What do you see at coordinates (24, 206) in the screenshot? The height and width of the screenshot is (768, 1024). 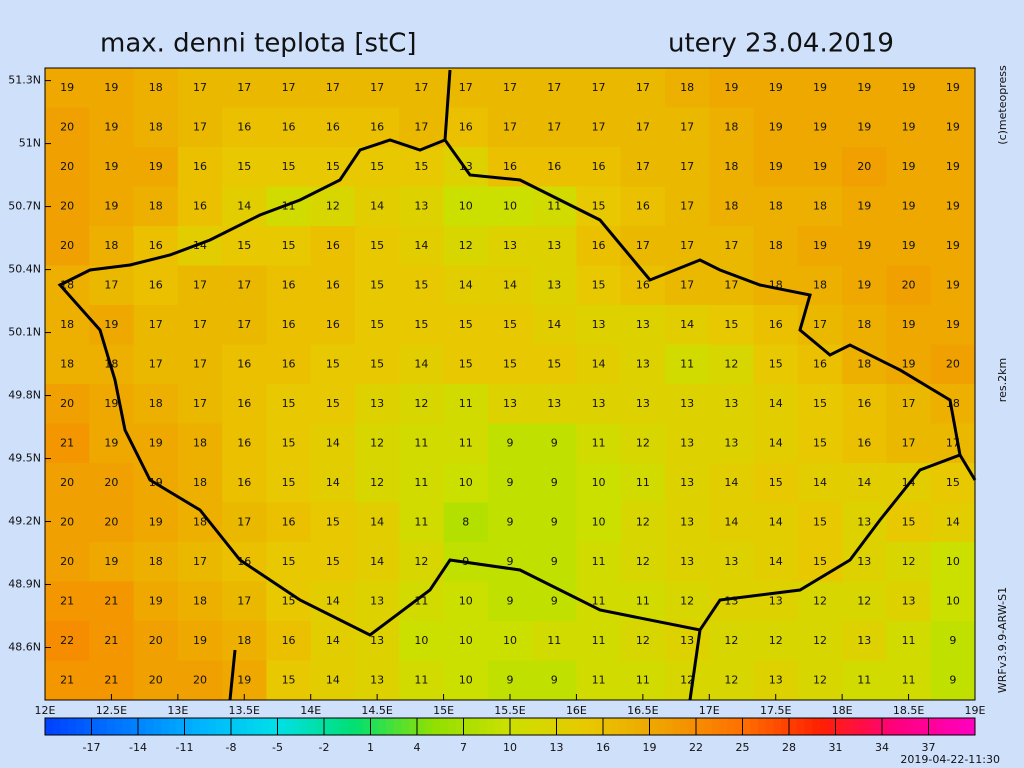 I see `y-tick-label: 50.7N` at bounding box center [24, 206].